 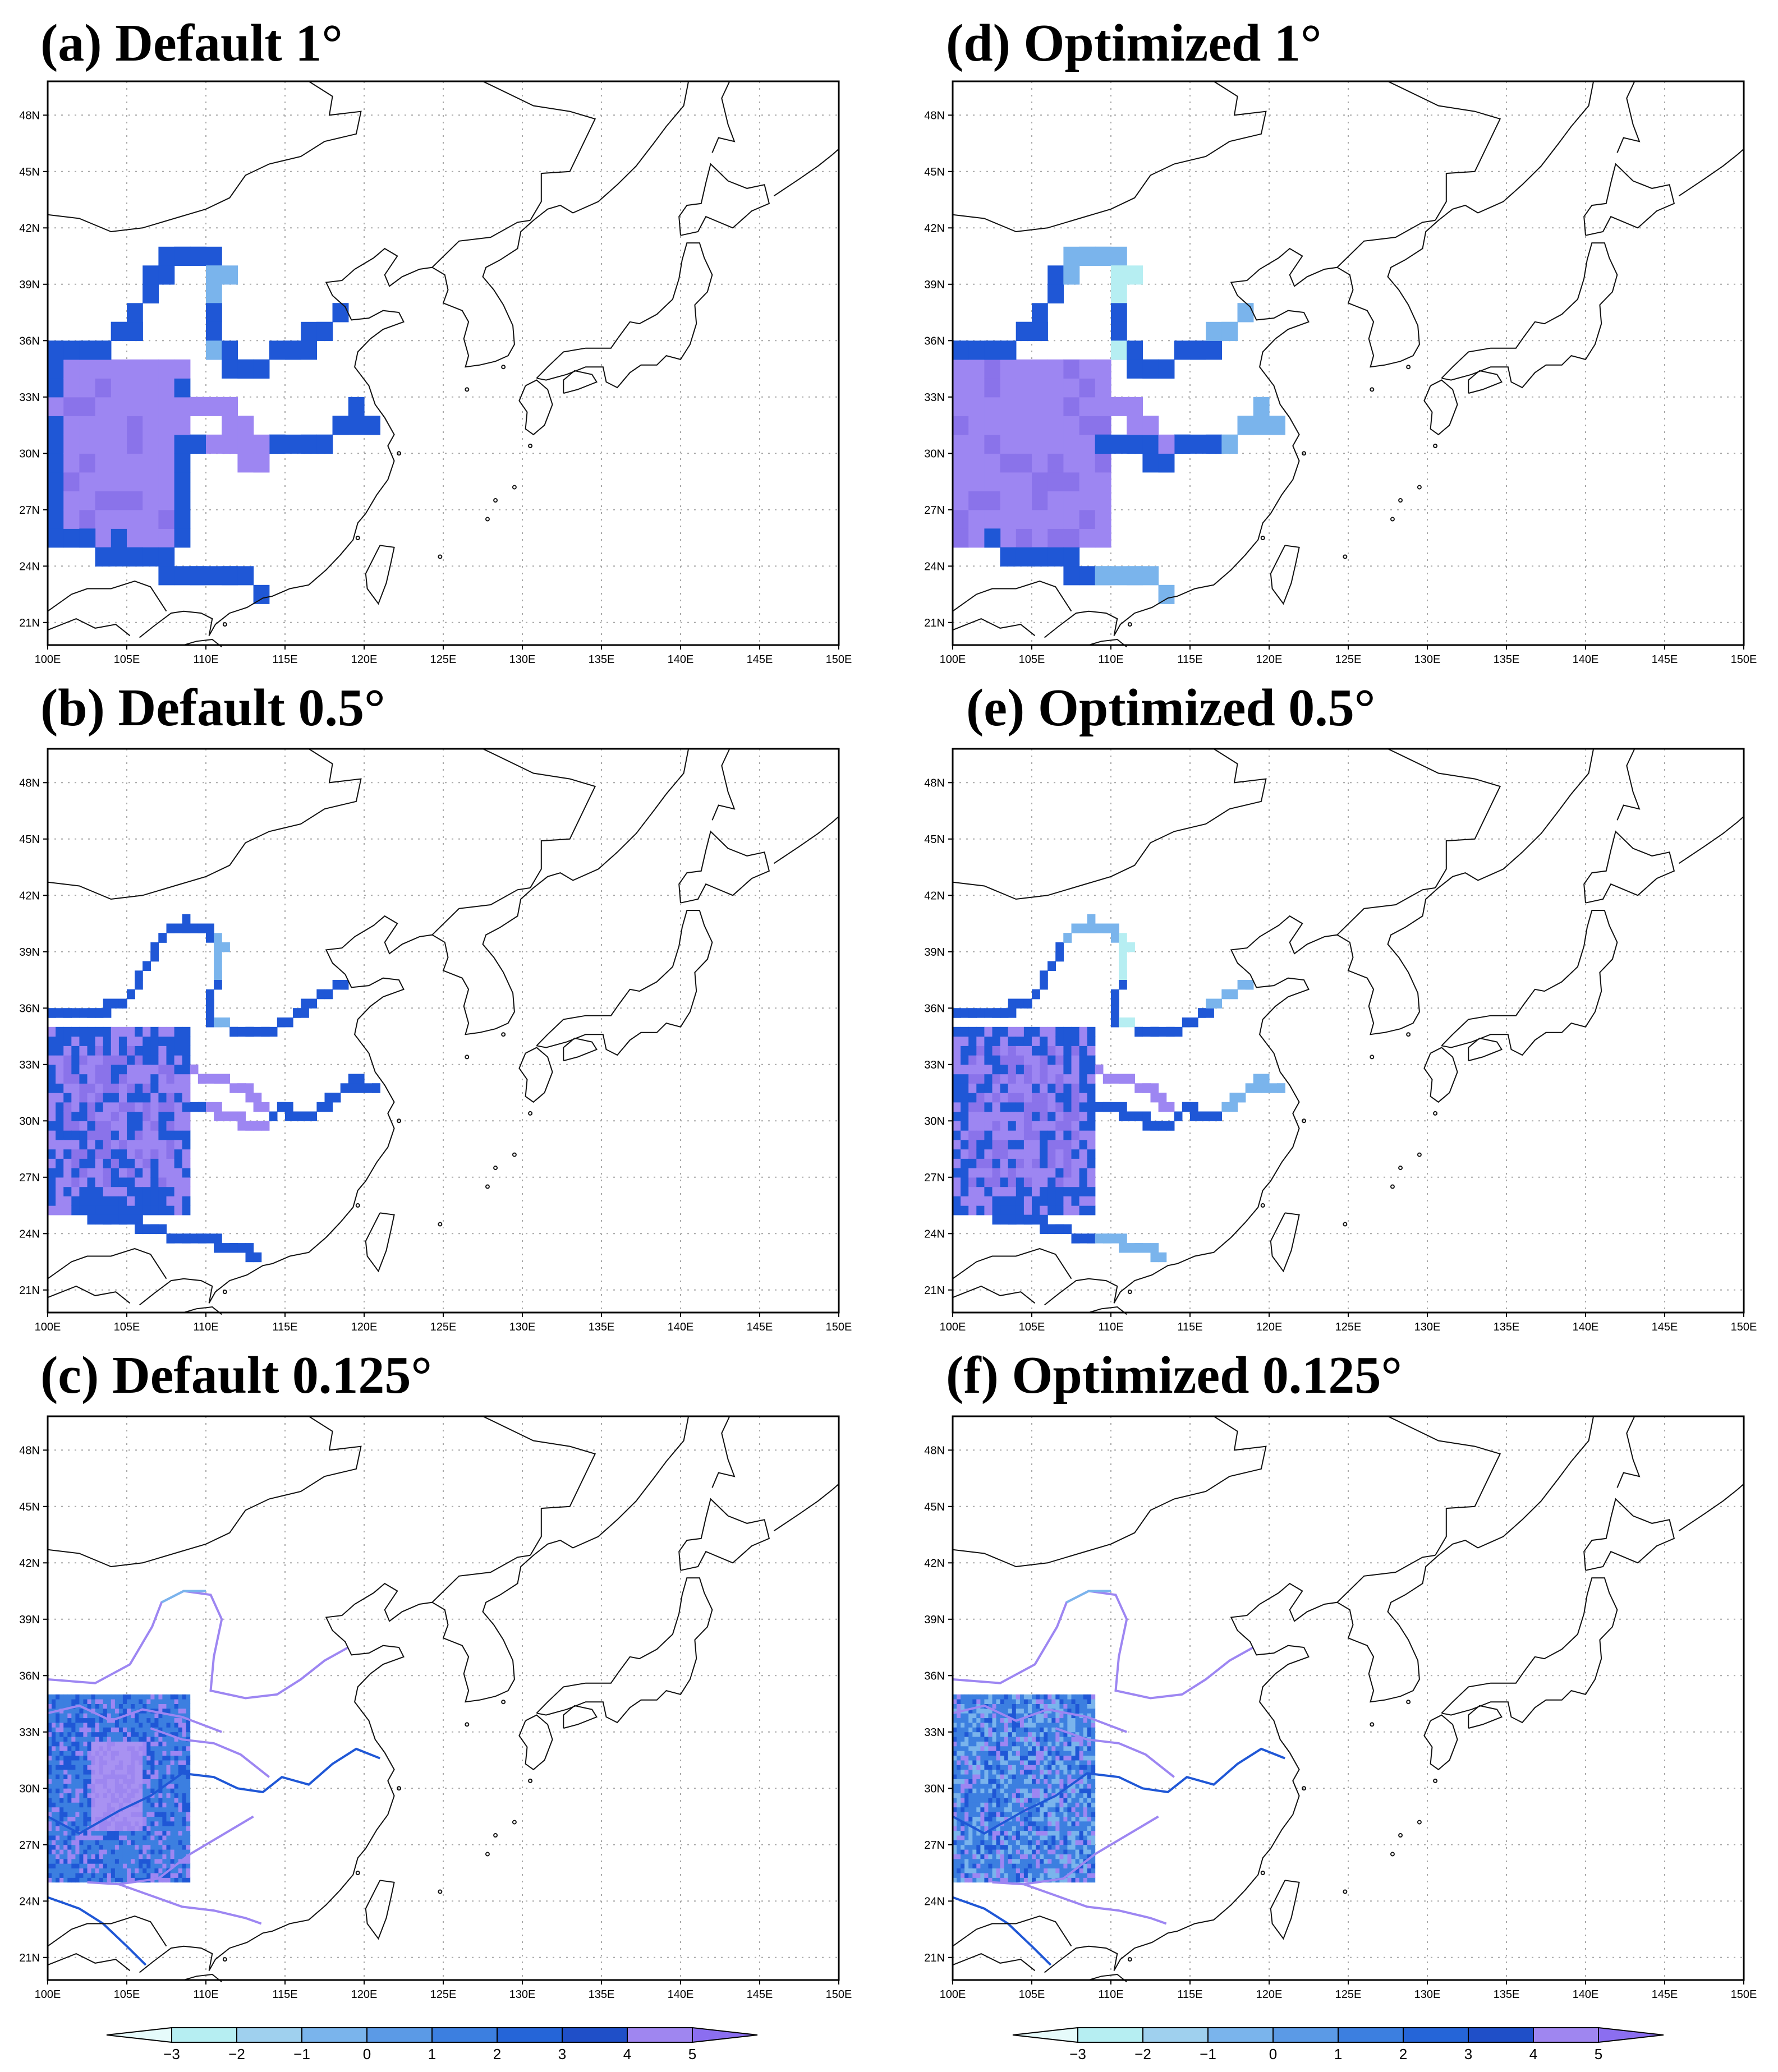 What do you see at coordinates (213, 708) in the screenshot?
I see `panel-title-b: (b) Default 0.5°` at bounding box center [213, 708].